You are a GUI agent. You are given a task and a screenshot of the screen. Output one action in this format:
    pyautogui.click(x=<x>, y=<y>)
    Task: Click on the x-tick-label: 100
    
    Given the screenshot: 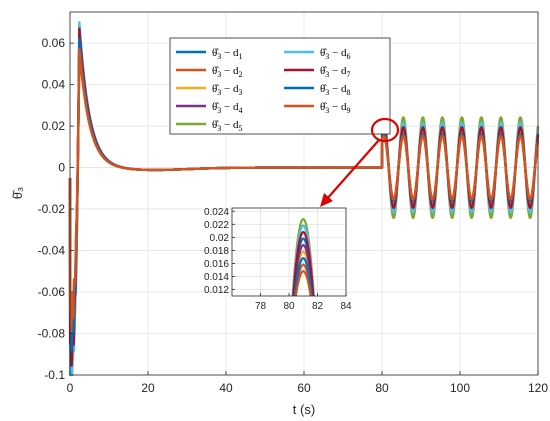 What is the action you would take?
    pyautogui.click(x=460, y=388)
    